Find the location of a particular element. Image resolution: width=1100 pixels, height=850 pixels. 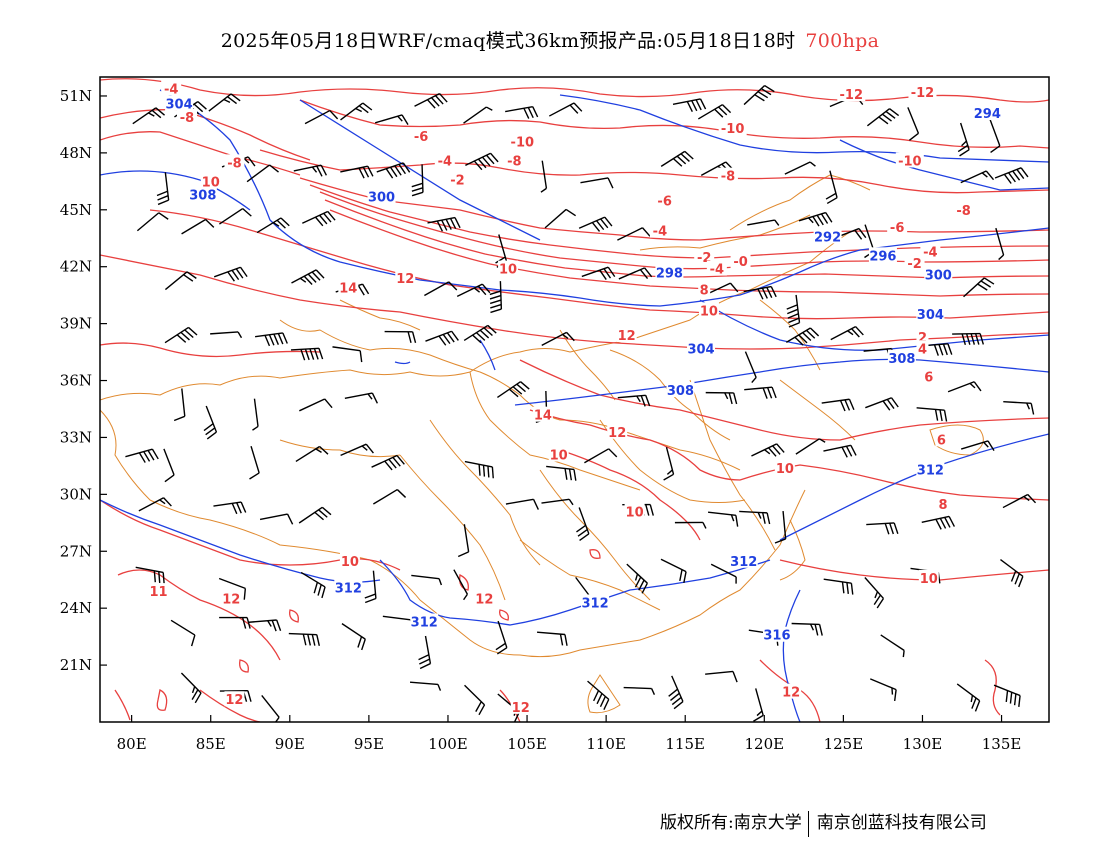

lon-tick-label: 125E is located at coordinates (844, 744).